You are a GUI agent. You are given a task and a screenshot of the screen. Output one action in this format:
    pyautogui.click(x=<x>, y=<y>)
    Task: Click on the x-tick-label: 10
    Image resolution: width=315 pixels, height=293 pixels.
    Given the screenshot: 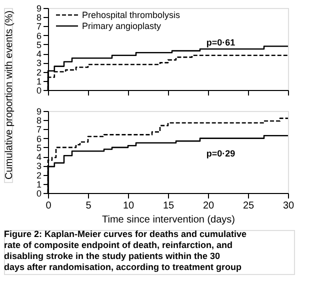 What is the action you would take?
    pyautogui.click(x=128, y=206)
    